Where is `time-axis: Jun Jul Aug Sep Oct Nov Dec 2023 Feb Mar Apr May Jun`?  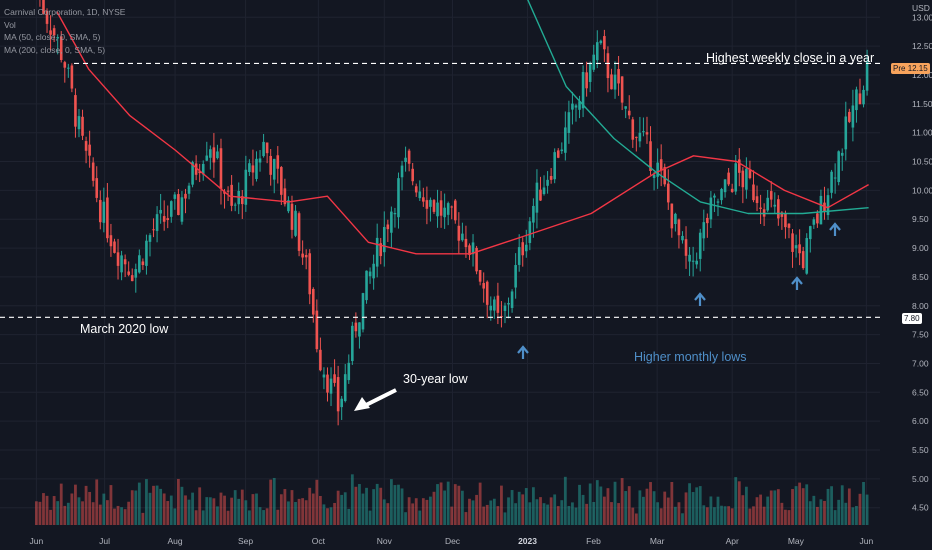
time-axis: Jun Jul Aug Sep Oct Nov Dec 2023 Feb Mar Apr May Jun is located at coordinates (452, 541).